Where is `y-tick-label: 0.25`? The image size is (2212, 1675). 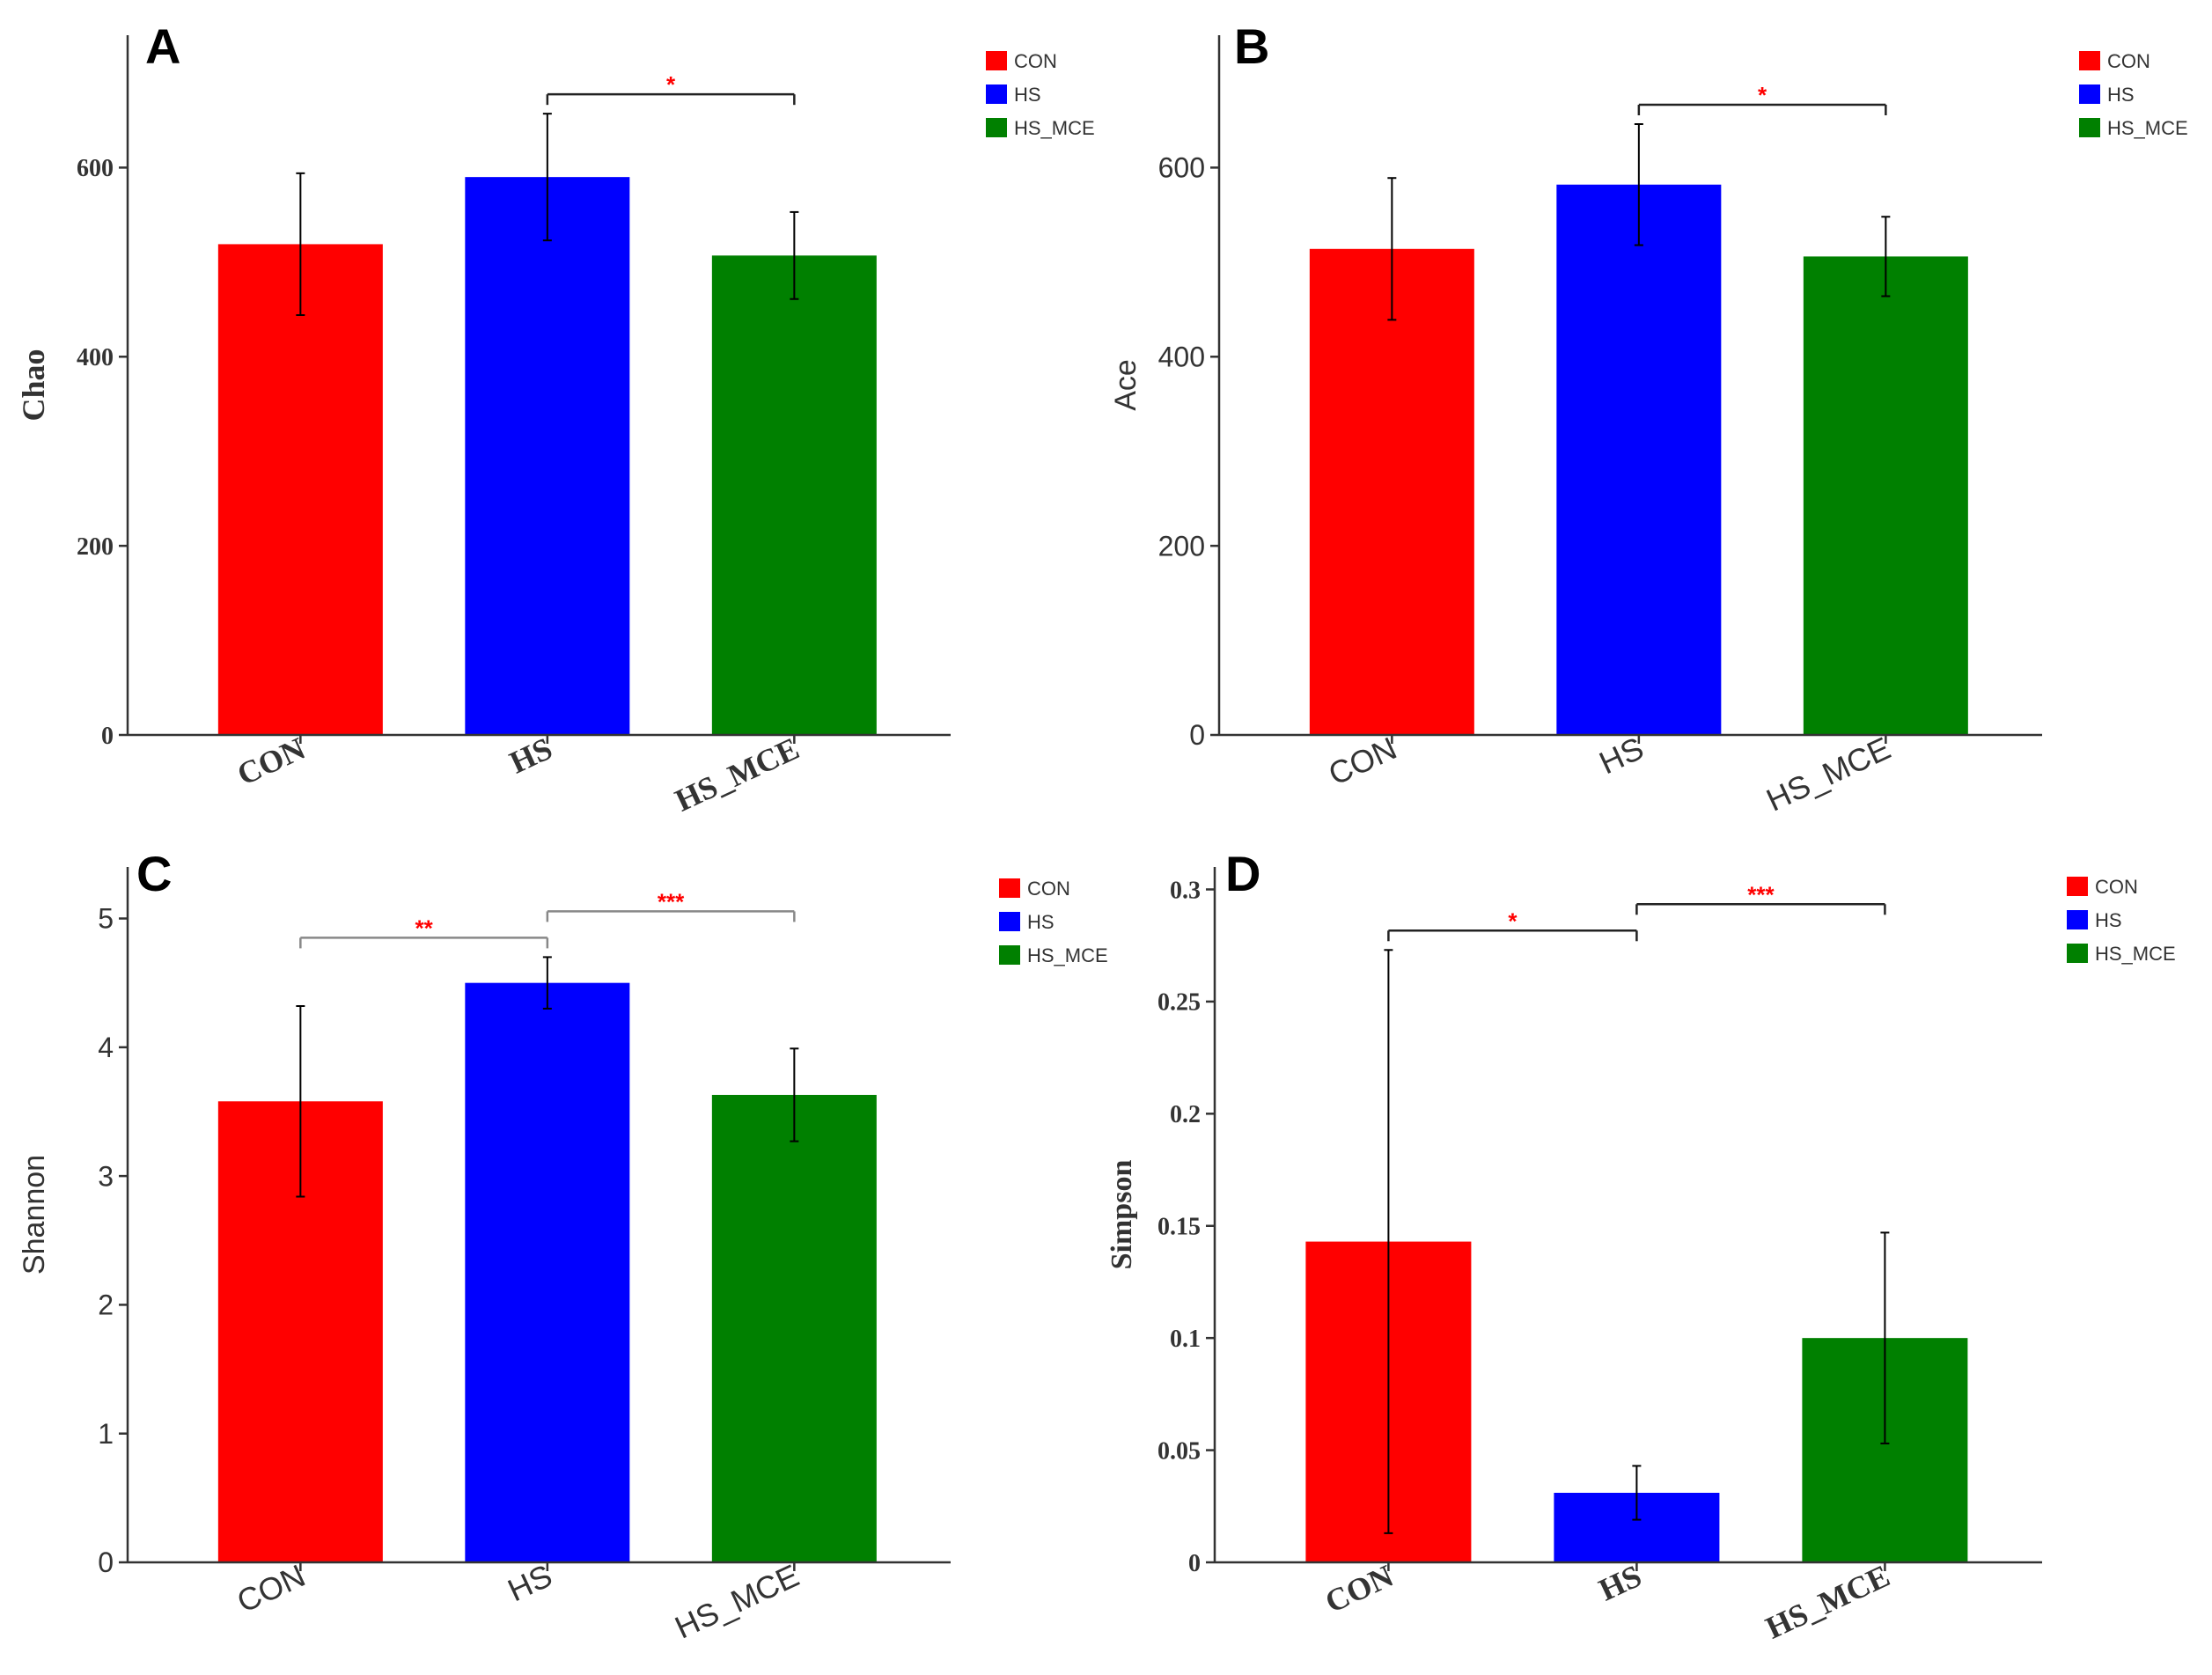
y-tick-label: 0.25 is located at coordinates (1179, 1003).